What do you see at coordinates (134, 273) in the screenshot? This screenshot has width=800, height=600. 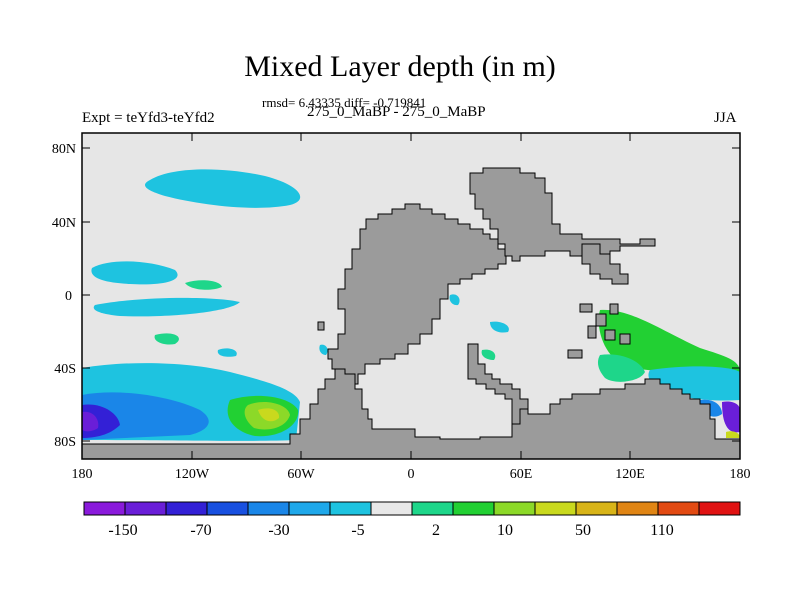 I see `patch-tropical-pacific` at bounding box center [134, 273].